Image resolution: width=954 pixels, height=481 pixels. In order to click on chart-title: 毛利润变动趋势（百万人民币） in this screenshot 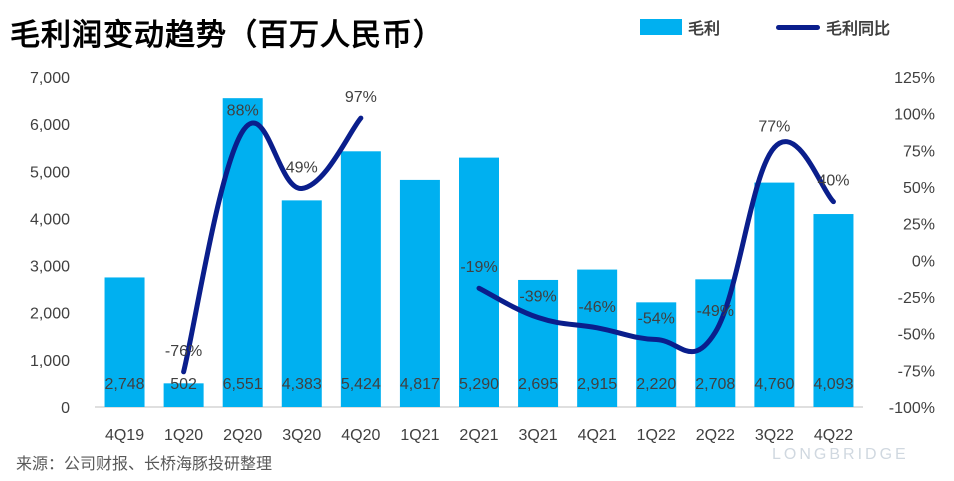, I will do `click(227, 35)`.